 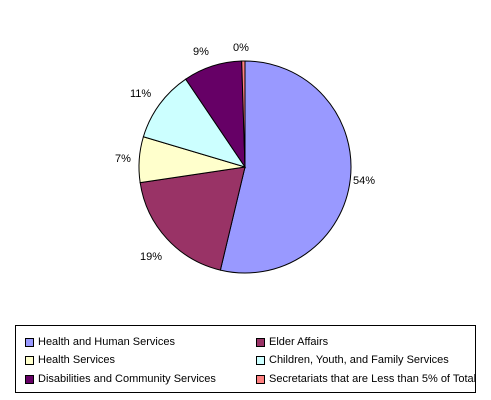 I want to click on legend-label: Children, Youth, and Family Services, so click(x=359, y=360).